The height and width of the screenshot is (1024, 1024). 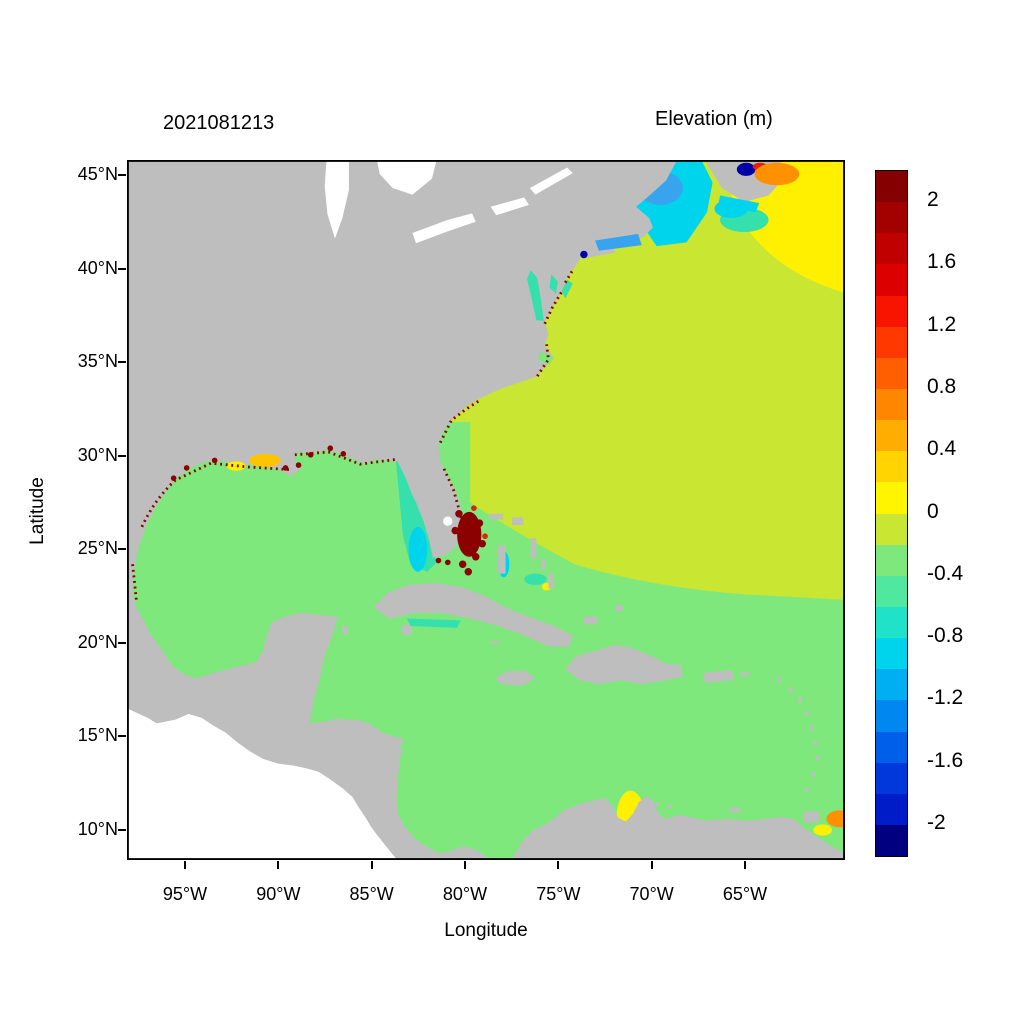 What do you see at coordinates (448, 521) in the screenshot?
I see `lake-okeechobee` at bounding box center [448, 521].